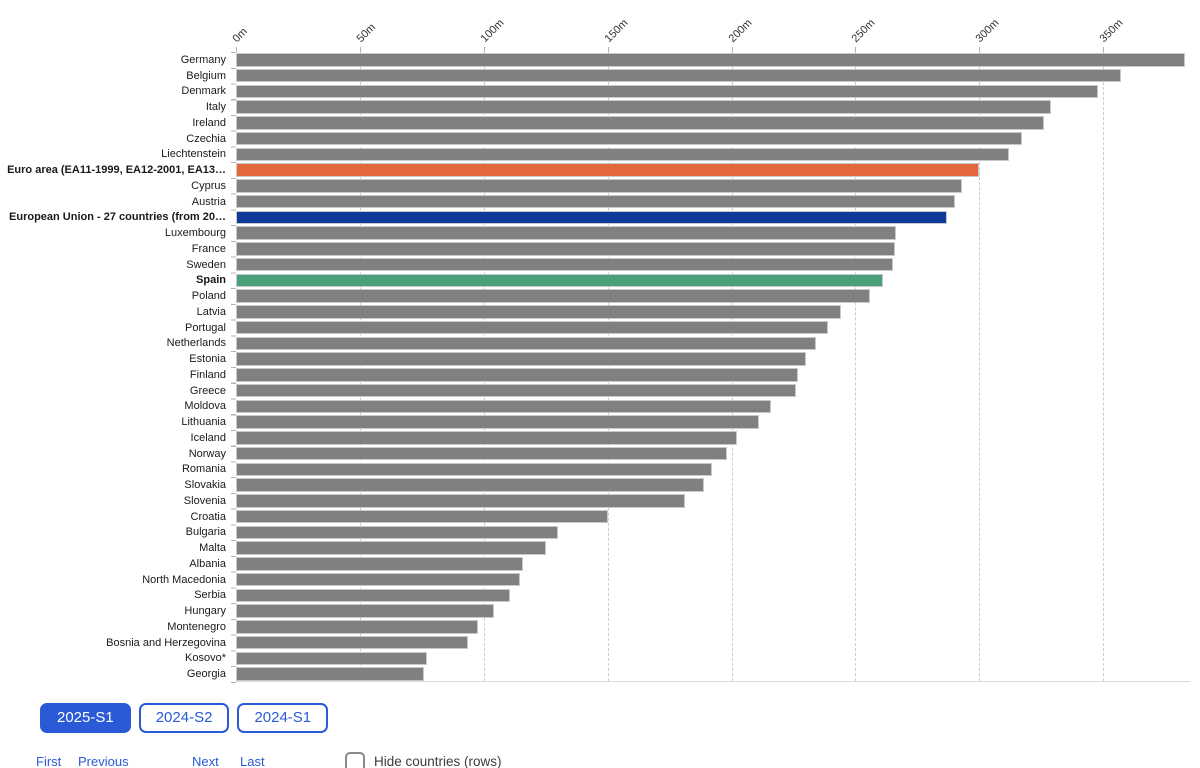 This screenshot has height=768, width=1200. What do you see at coordinates (595, 580) in the screenshot?
I see `table-row: North Macedonia` at bounding box center [595, 580].